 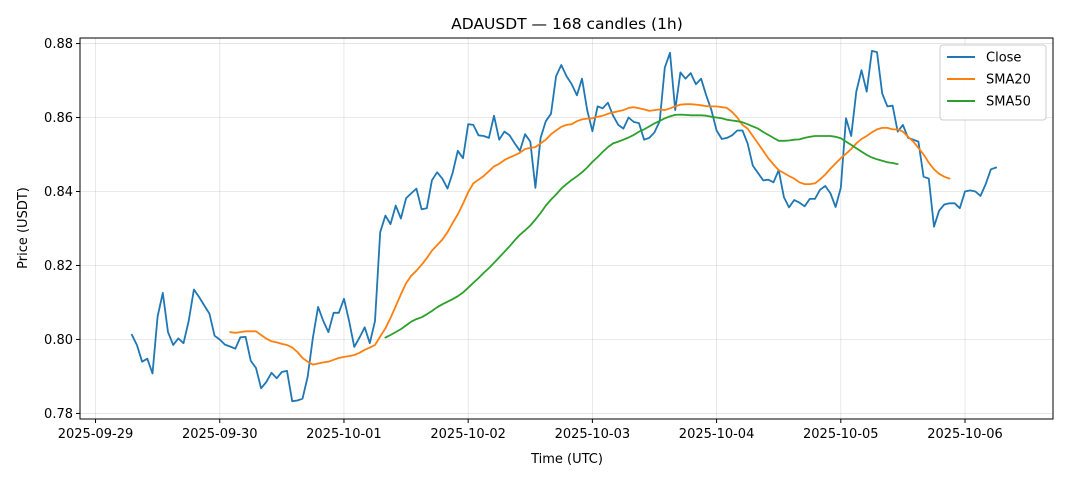 What do you see at coordinates (841, 434) in the screenshot?
I see `x-tick-label: 2025-10-05` at bounding box center [841, 434].